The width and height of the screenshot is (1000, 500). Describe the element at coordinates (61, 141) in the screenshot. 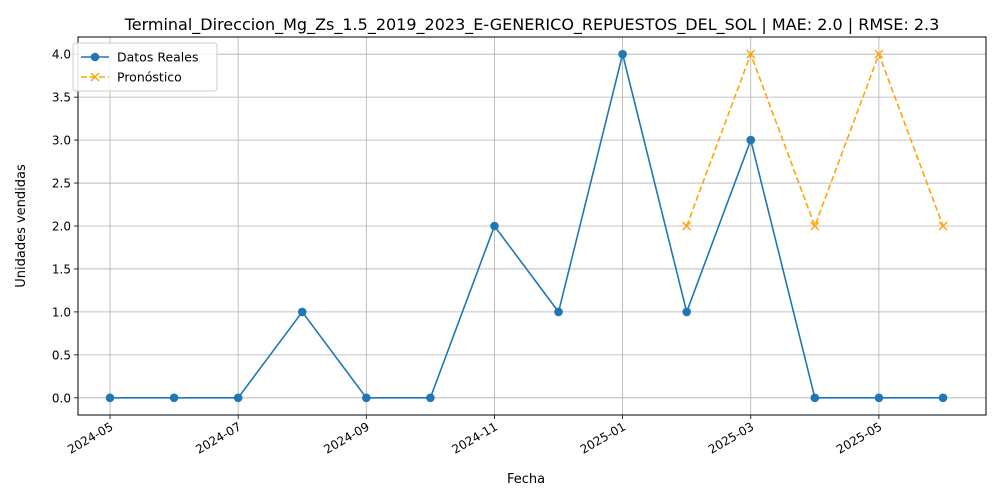

I see `y-tick-label: 3.0` at that location.